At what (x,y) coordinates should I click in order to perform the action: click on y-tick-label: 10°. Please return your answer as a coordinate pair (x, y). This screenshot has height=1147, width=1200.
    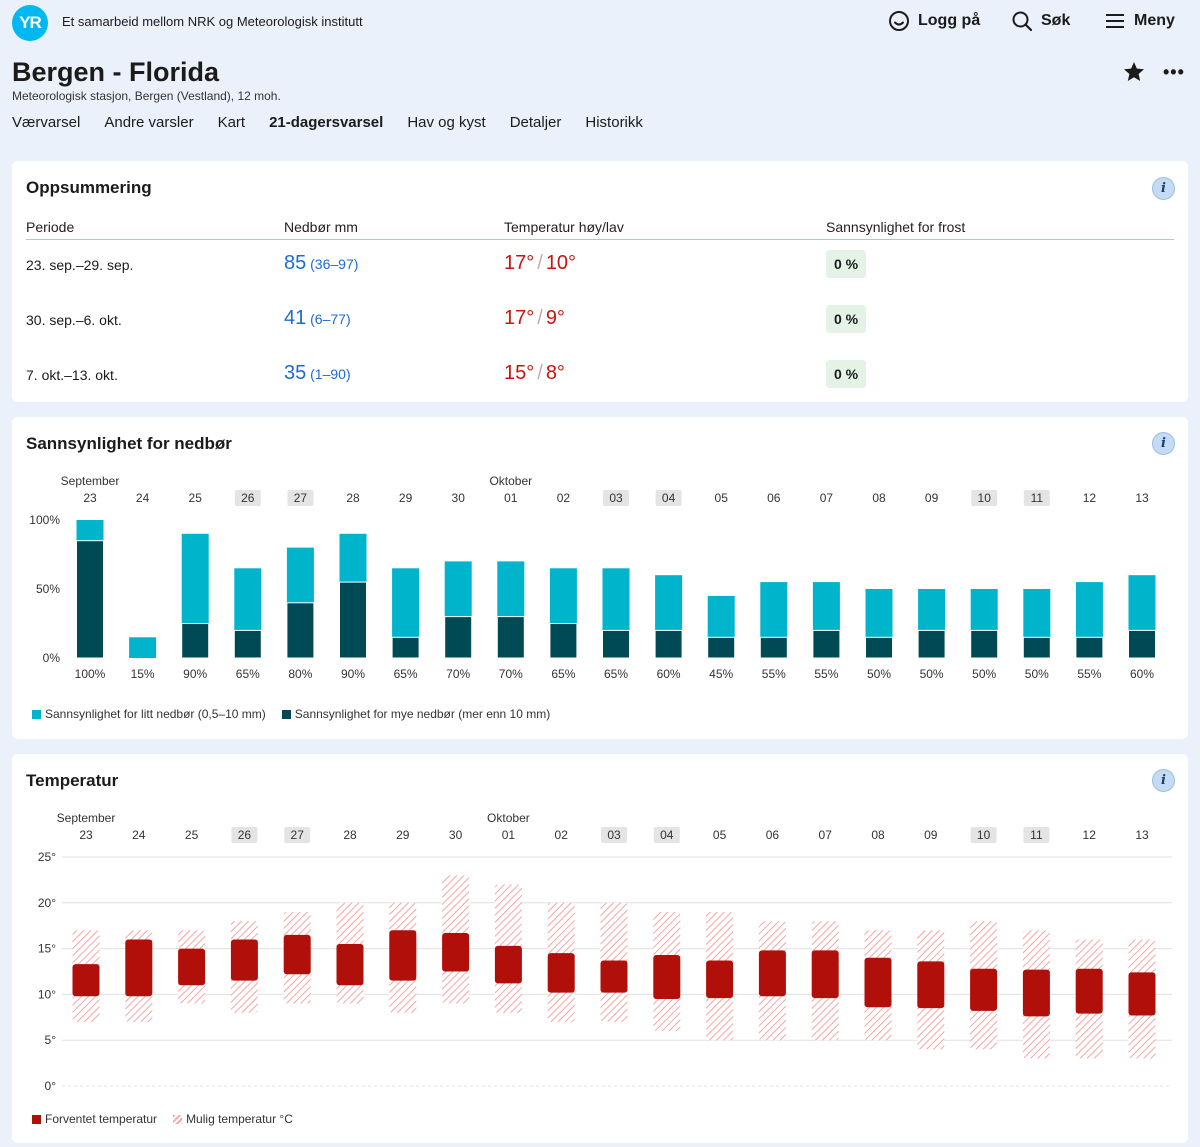
    Looking at the image, I should click on (47, 994).